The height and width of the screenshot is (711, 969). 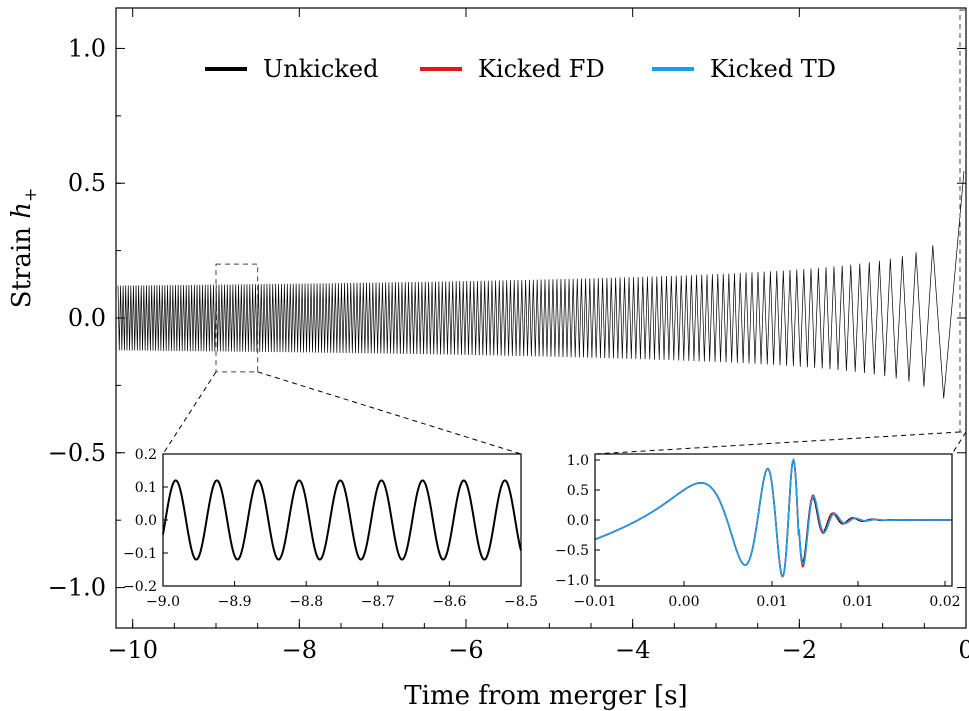 I want to click on zoom-rectangle, so click(x=237, y=318).